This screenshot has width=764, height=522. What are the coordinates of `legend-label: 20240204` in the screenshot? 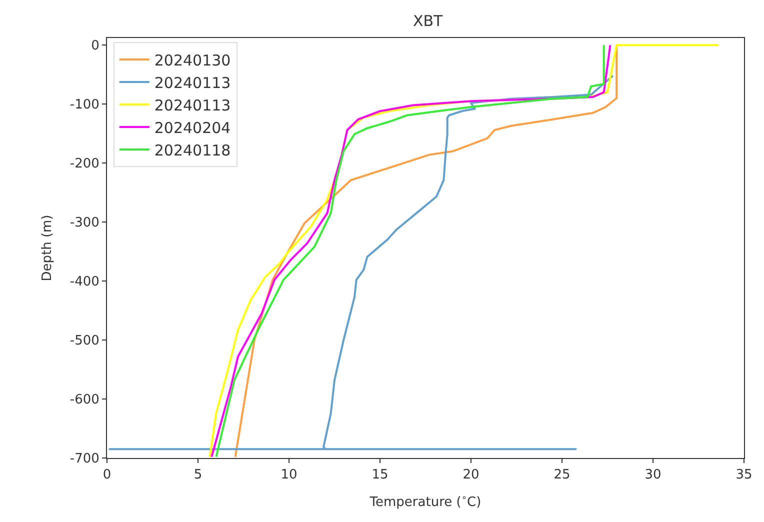 It's located at (192, 127).